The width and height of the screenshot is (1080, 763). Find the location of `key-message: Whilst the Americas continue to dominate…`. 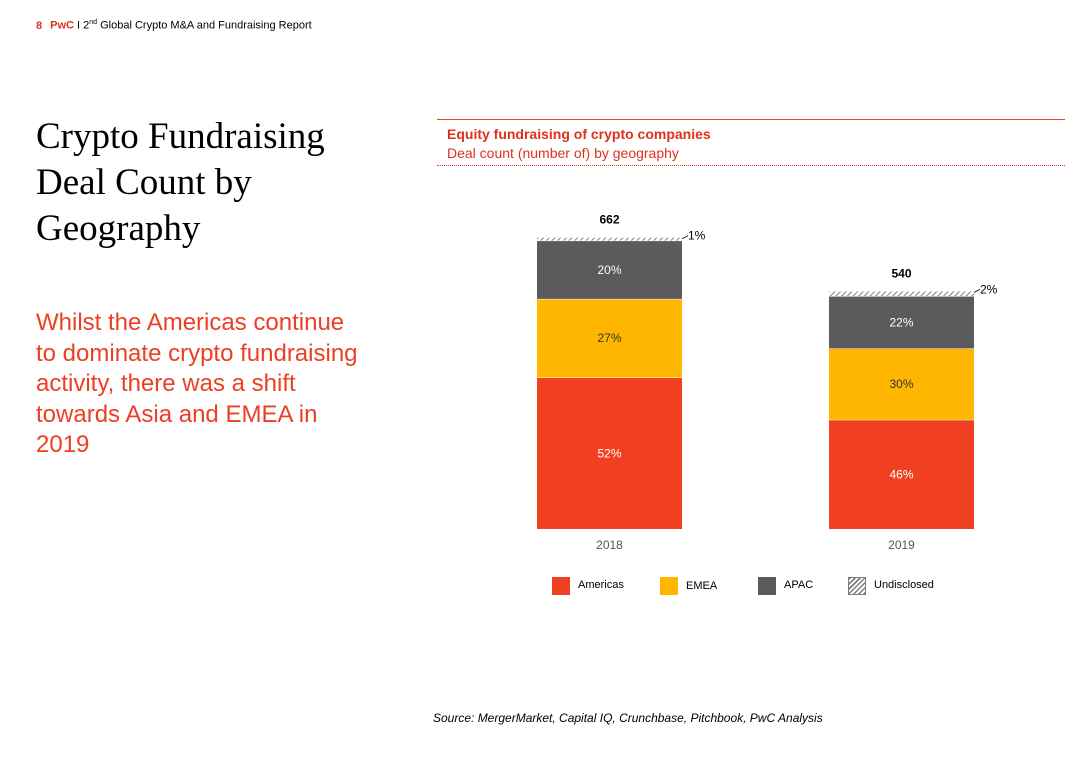

key-message: Whilst the Americas continue to dominate… is located at coordinates (216, 384).